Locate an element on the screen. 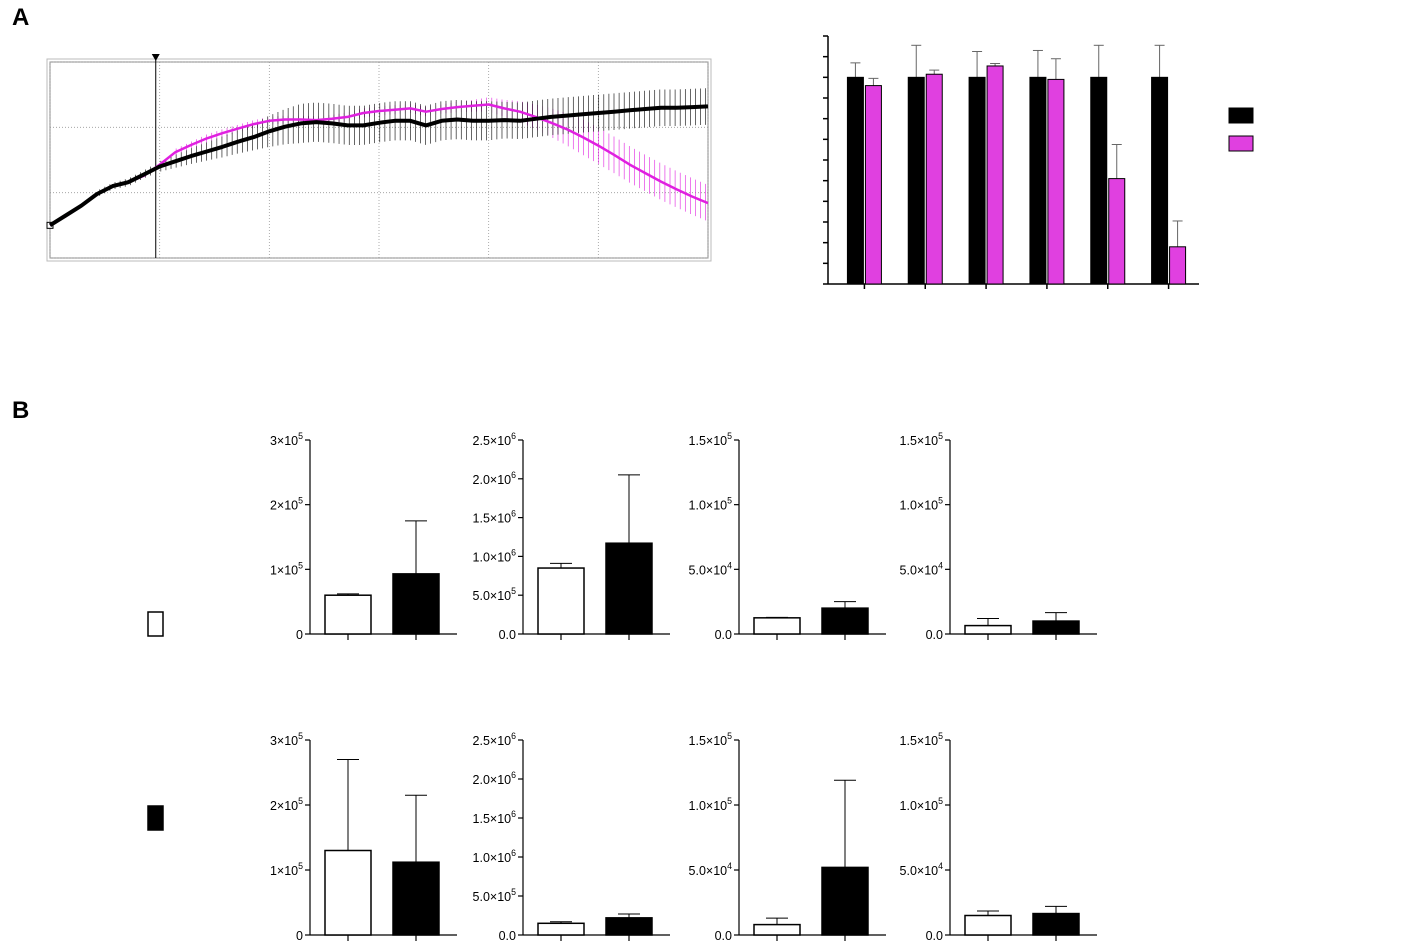 The width and height of the screenshot is (1417, 946). panel-label-b: B is located at coordinates (20, 410).